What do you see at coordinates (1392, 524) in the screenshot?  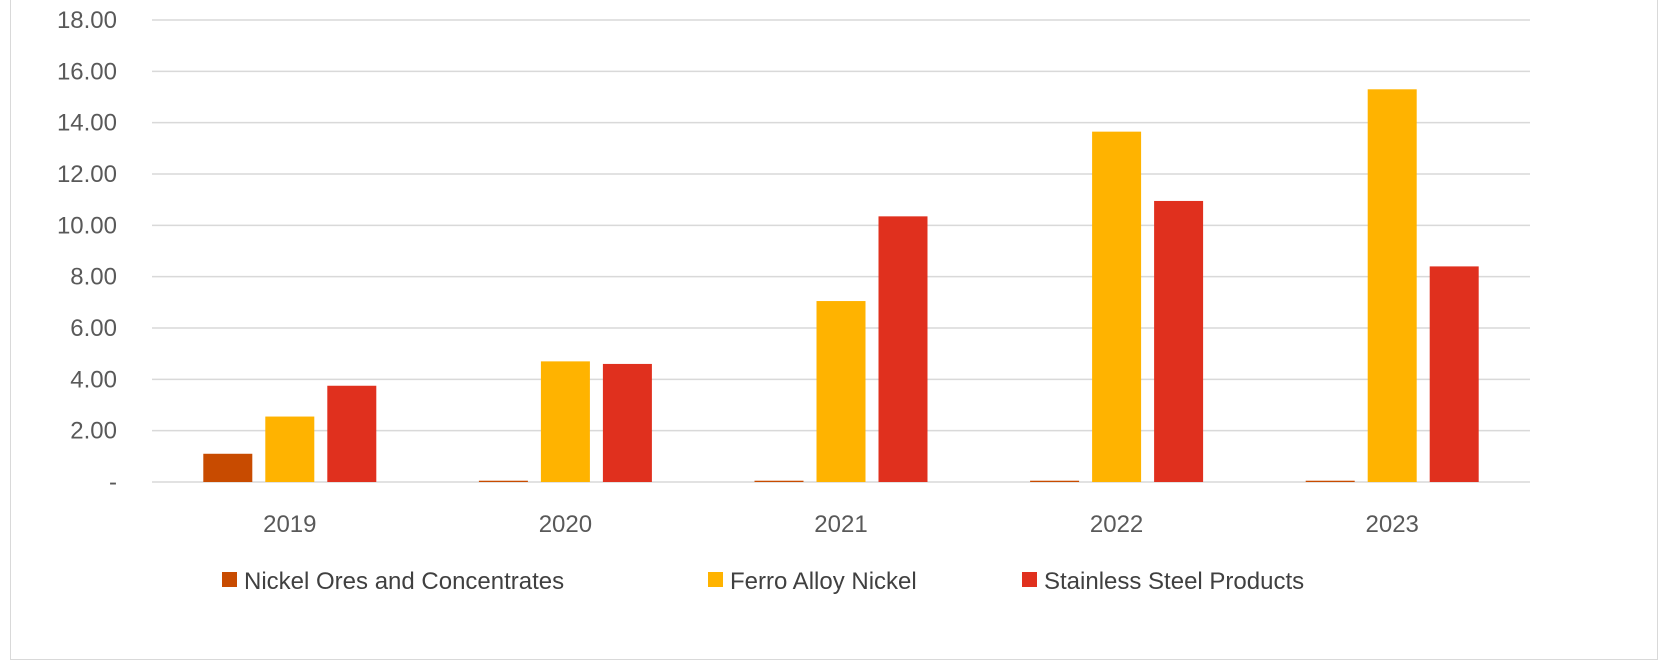 I see `x-tick-label: 2023` at bounding box center [1392, 524].